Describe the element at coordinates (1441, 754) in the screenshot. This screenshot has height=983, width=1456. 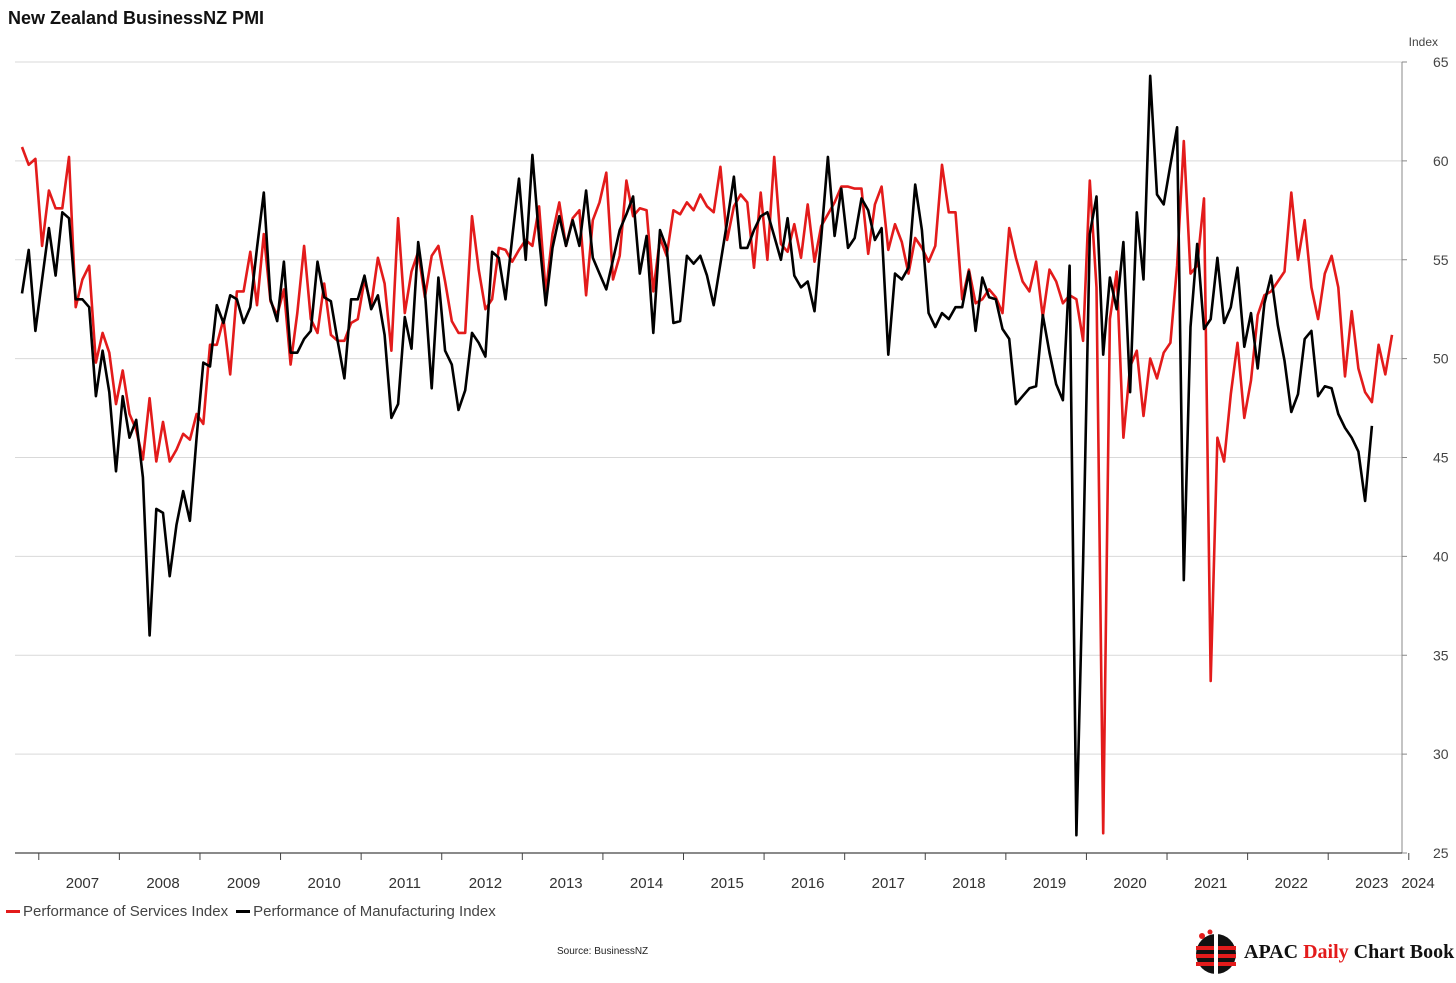
I see `y-tick-label: 30` at that location.